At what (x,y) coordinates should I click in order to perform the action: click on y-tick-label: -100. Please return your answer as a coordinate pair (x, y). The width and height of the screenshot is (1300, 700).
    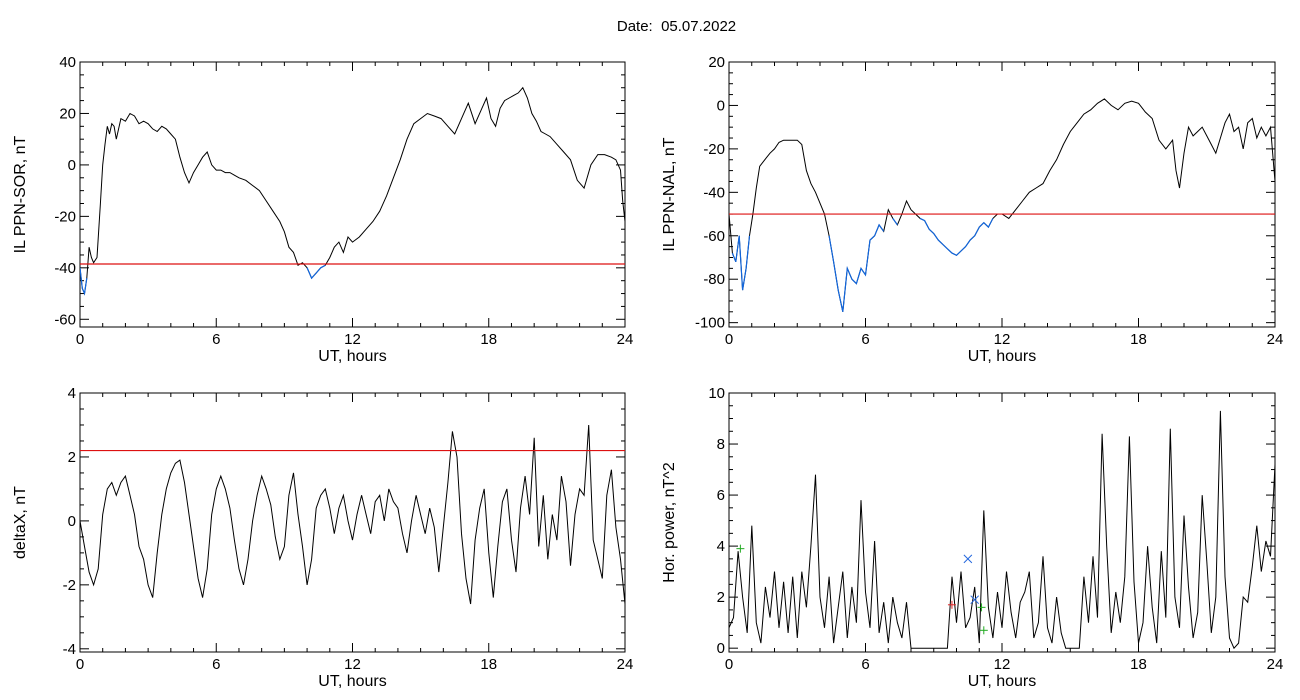
    Looking at the image, I should click on (710, 323).